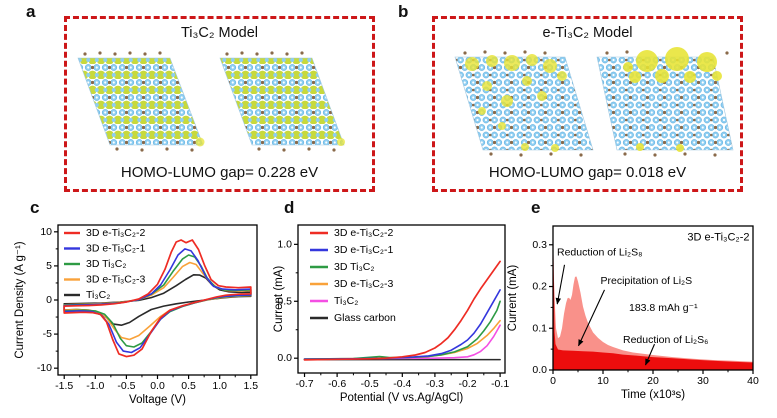 The height and width of the screenshot is (418, 777). I want to click on y-tick-label: 0.2, so click(539, 287).